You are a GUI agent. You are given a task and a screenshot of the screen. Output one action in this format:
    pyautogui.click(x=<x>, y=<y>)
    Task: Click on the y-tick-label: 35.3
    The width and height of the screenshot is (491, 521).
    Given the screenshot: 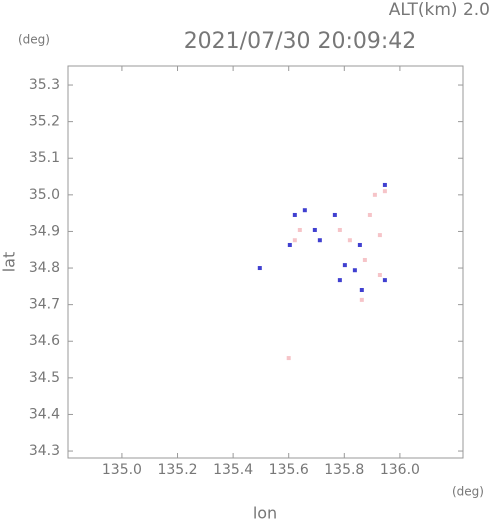 What is the action you would take?
    pyautogui.click(x=44, y=85)
    